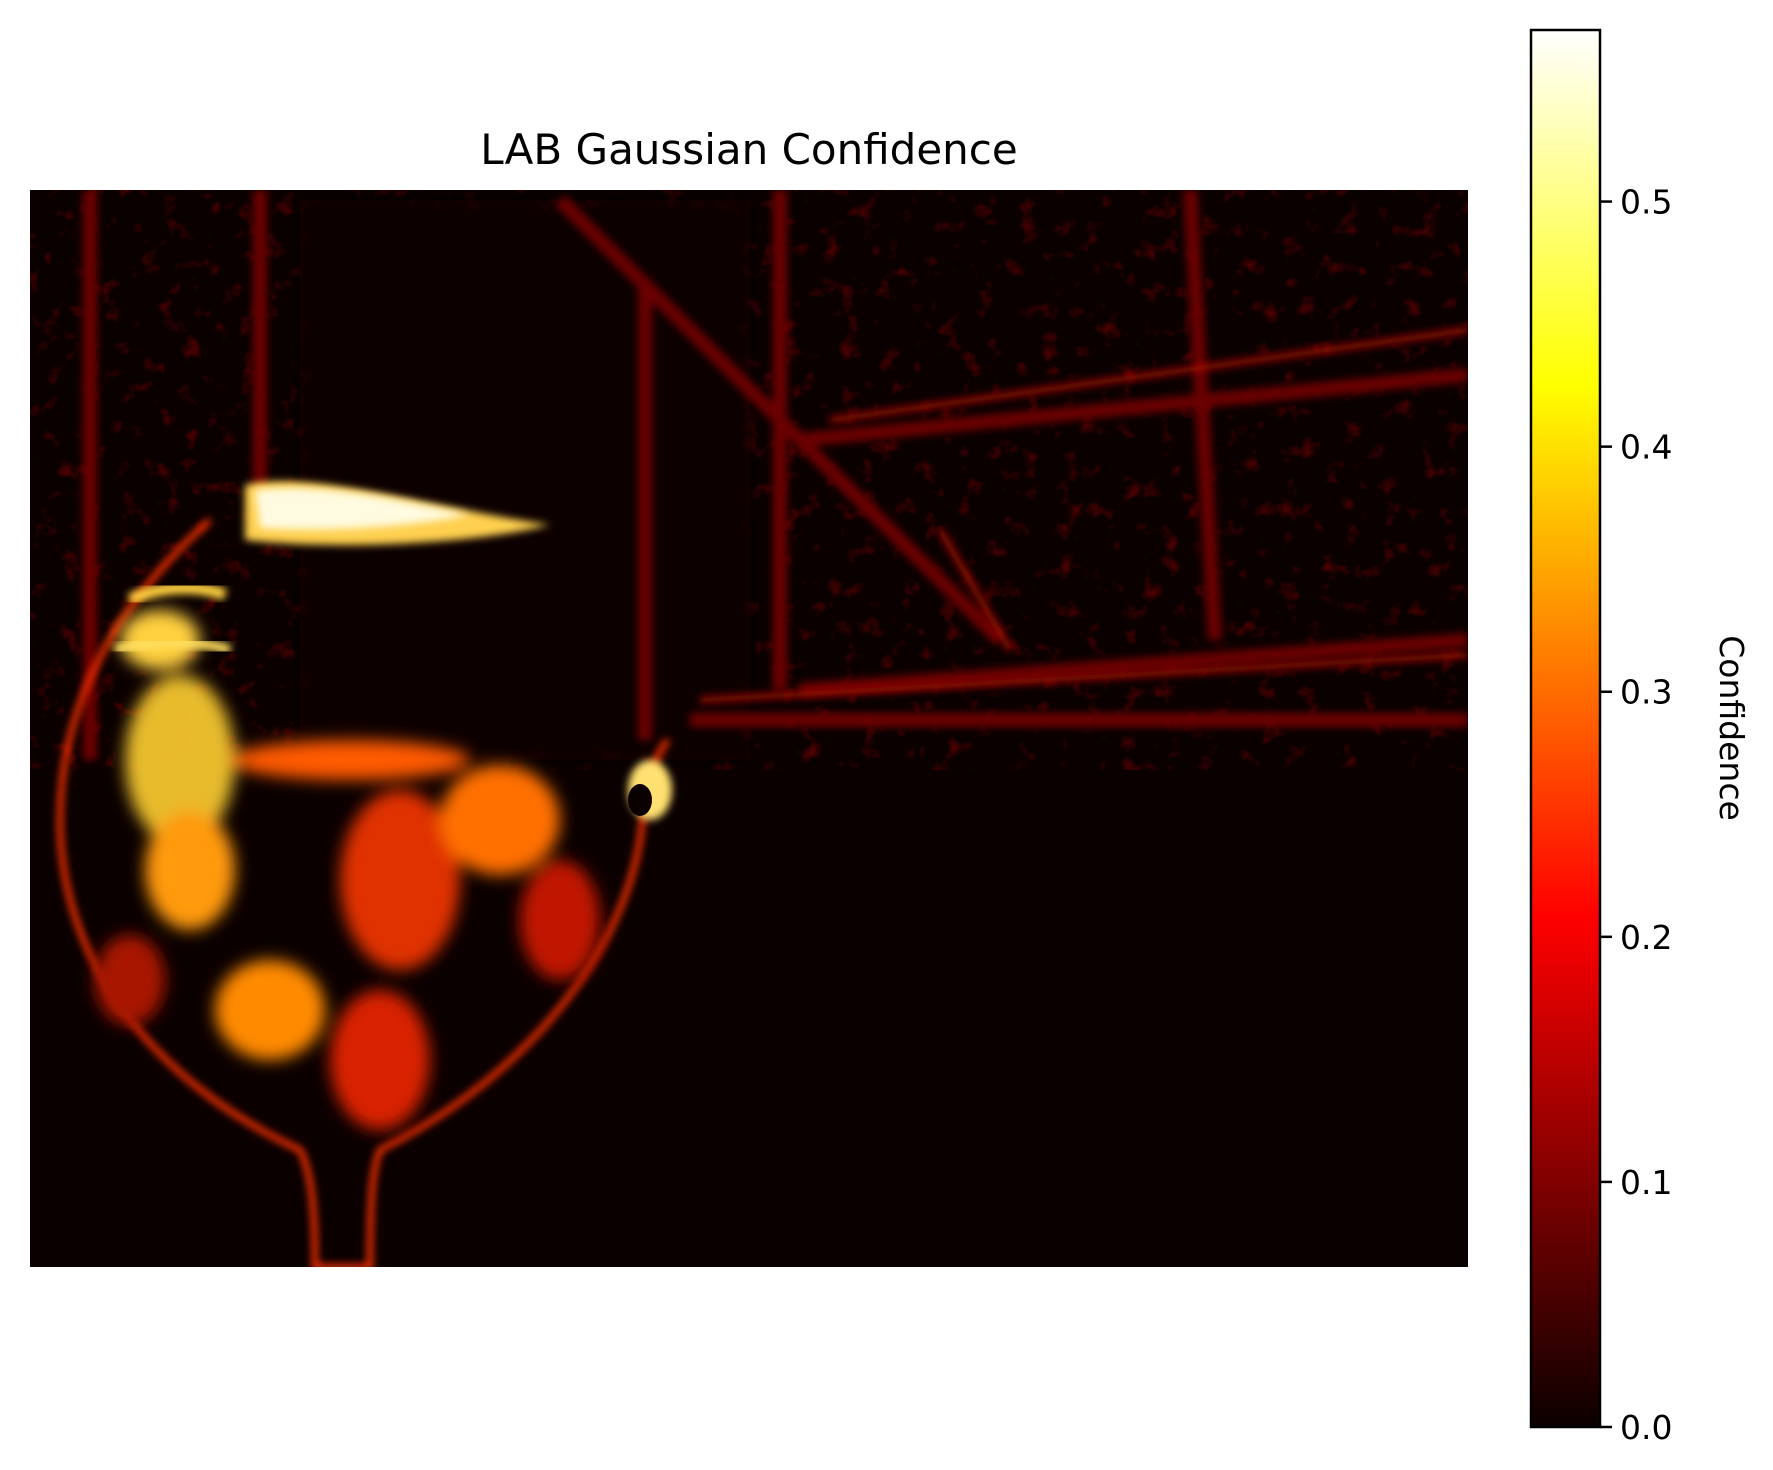 Image resolution: width=1773 pixels, height=1470 pixels. I want to click on colorbar: 0.0 0.1 0.2 0.3 0.4 0.5 Confidence, so click(1640, 737).